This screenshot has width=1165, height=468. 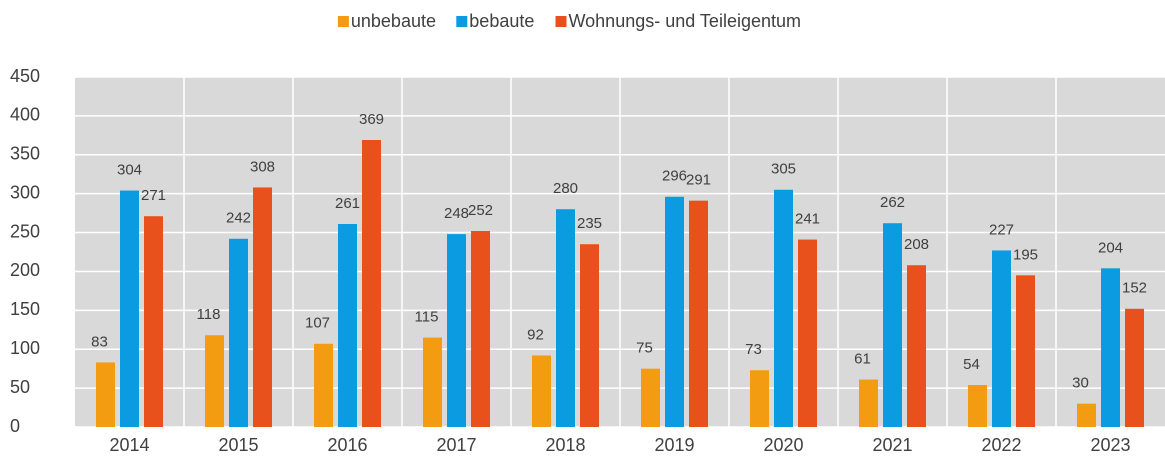 What do you see at coordinates (238, 218) in the screenshot?
I see `data-label: 242` at bounding box center [238, 218].